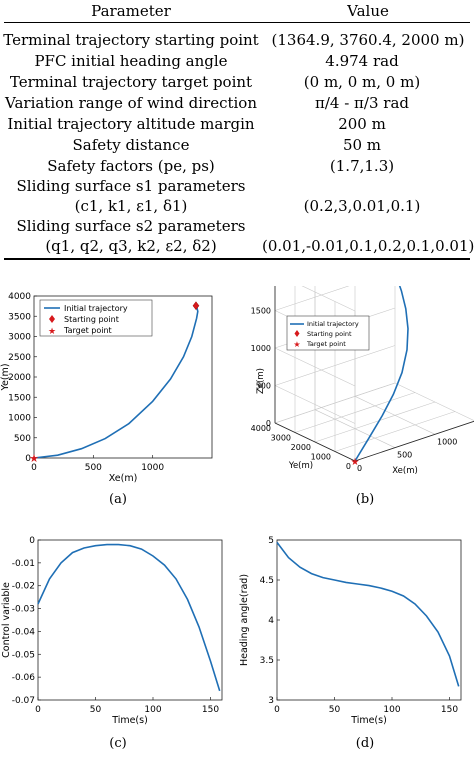 This screenshot has width=474, height=779. What do you see at coordinates (131, 226) in the screenshot?
I see `row-param: Sliding surface s2 parameters` at bounding box center [131, 226].